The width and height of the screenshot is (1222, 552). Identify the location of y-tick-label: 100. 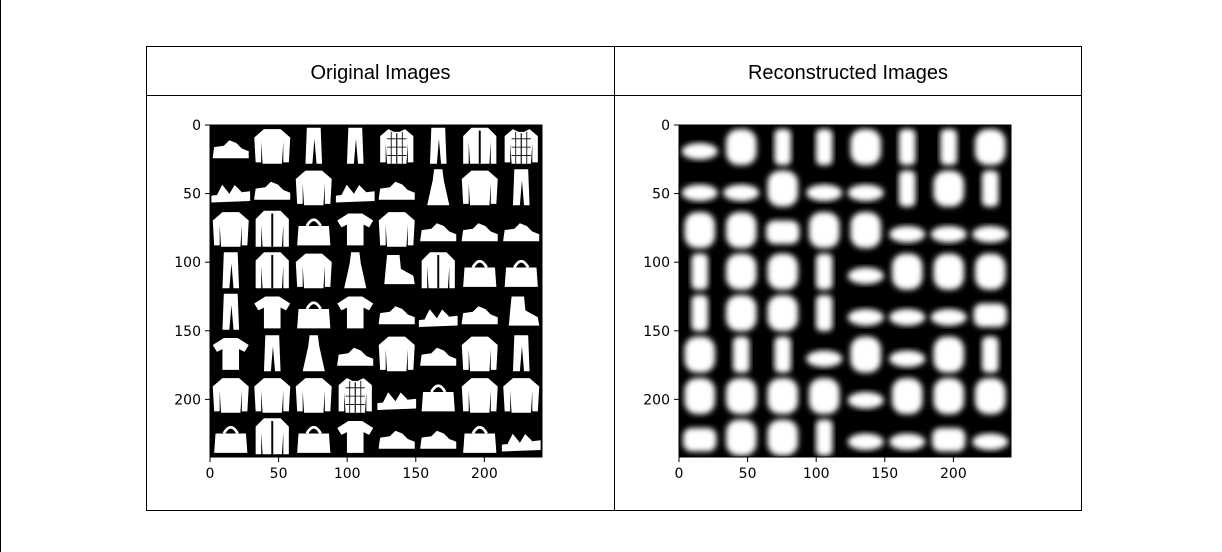
(656, 263).